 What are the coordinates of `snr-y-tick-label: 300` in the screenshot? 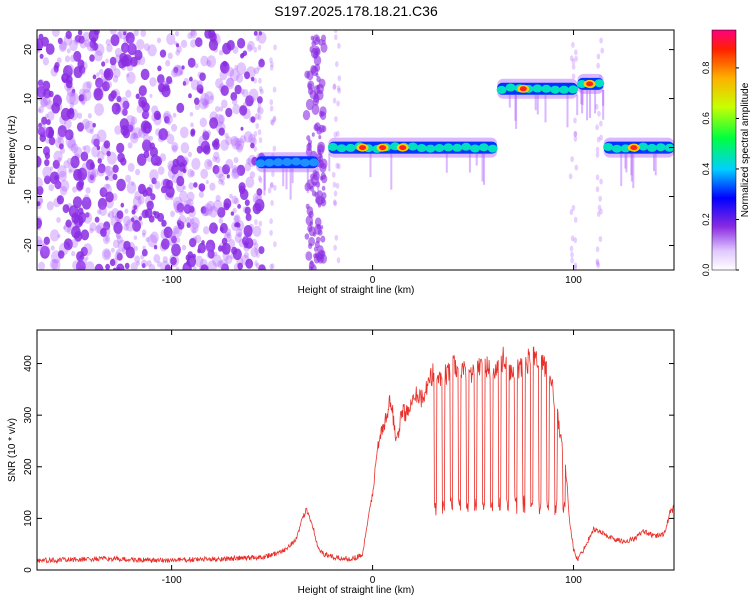 It's located at (28, 414).